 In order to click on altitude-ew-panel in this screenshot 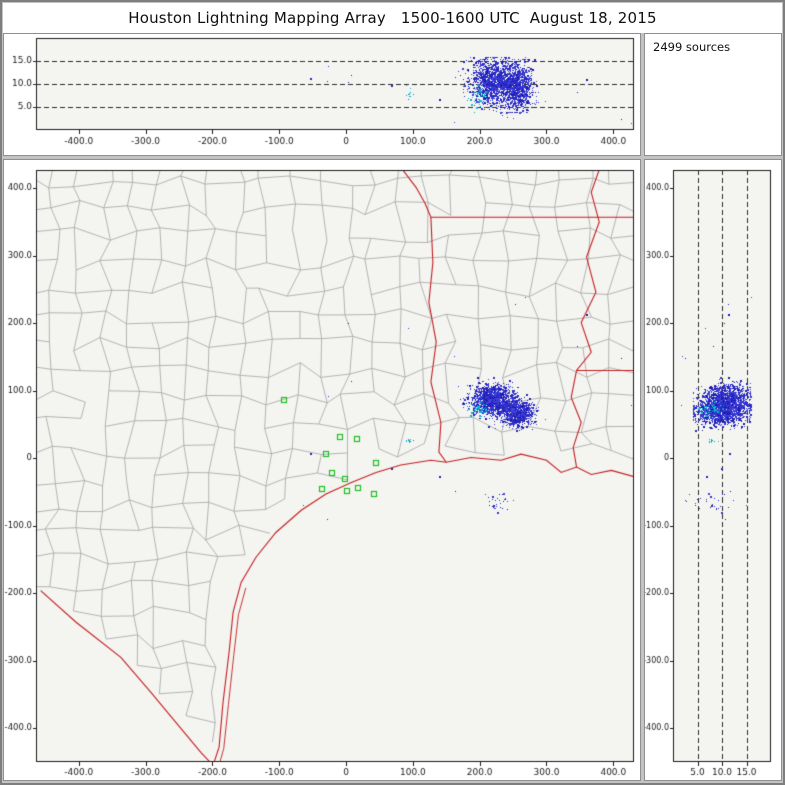, I will do `click(322, 94)`.